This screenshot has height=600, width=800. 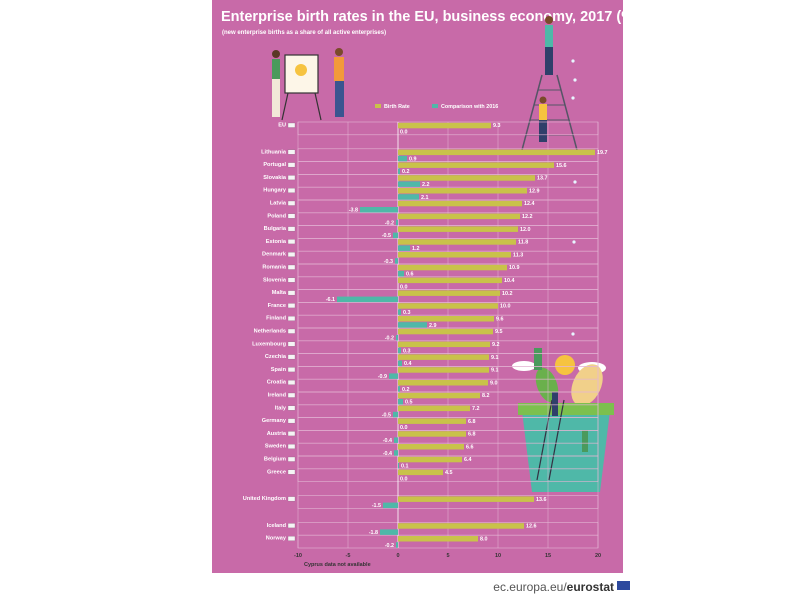 I want to click on ladder-illustration, so click(x=549, y=83).